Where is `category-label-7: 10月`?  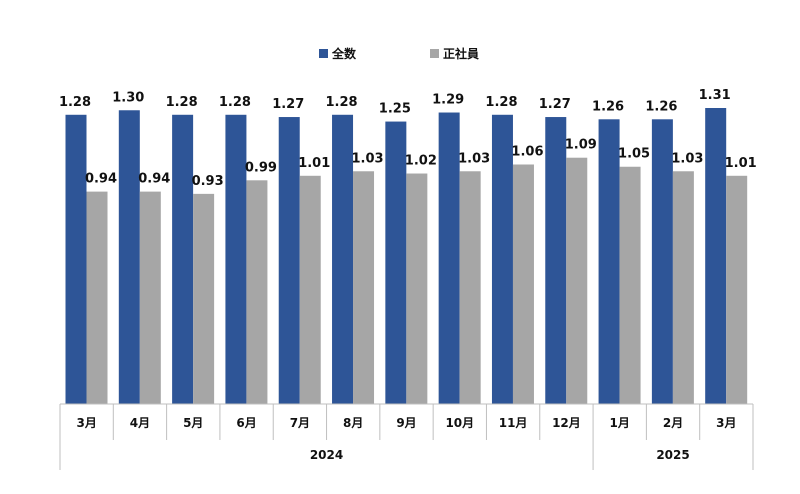
category-label-7: 10月 is located at coordinates (459, 423).